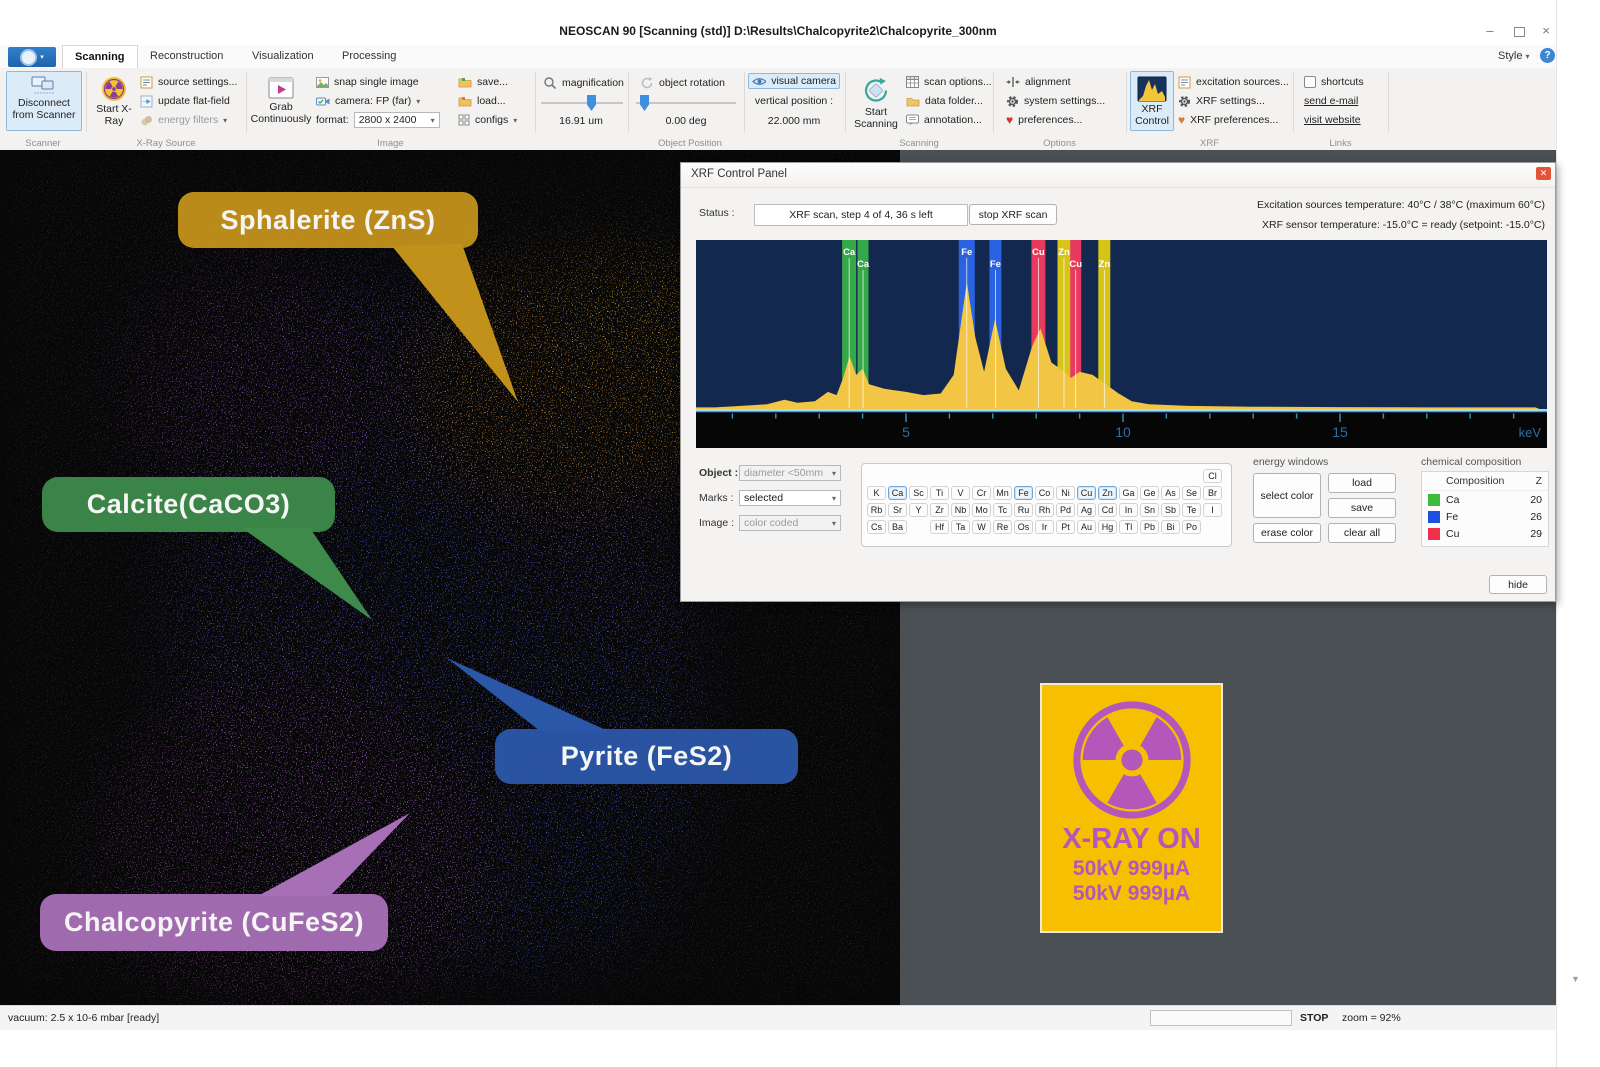  What do you see at coordinates (790, 473) in the screenshot?
I see `object-combo: diameter <50mm ▾` at bounding box center [790, 473].